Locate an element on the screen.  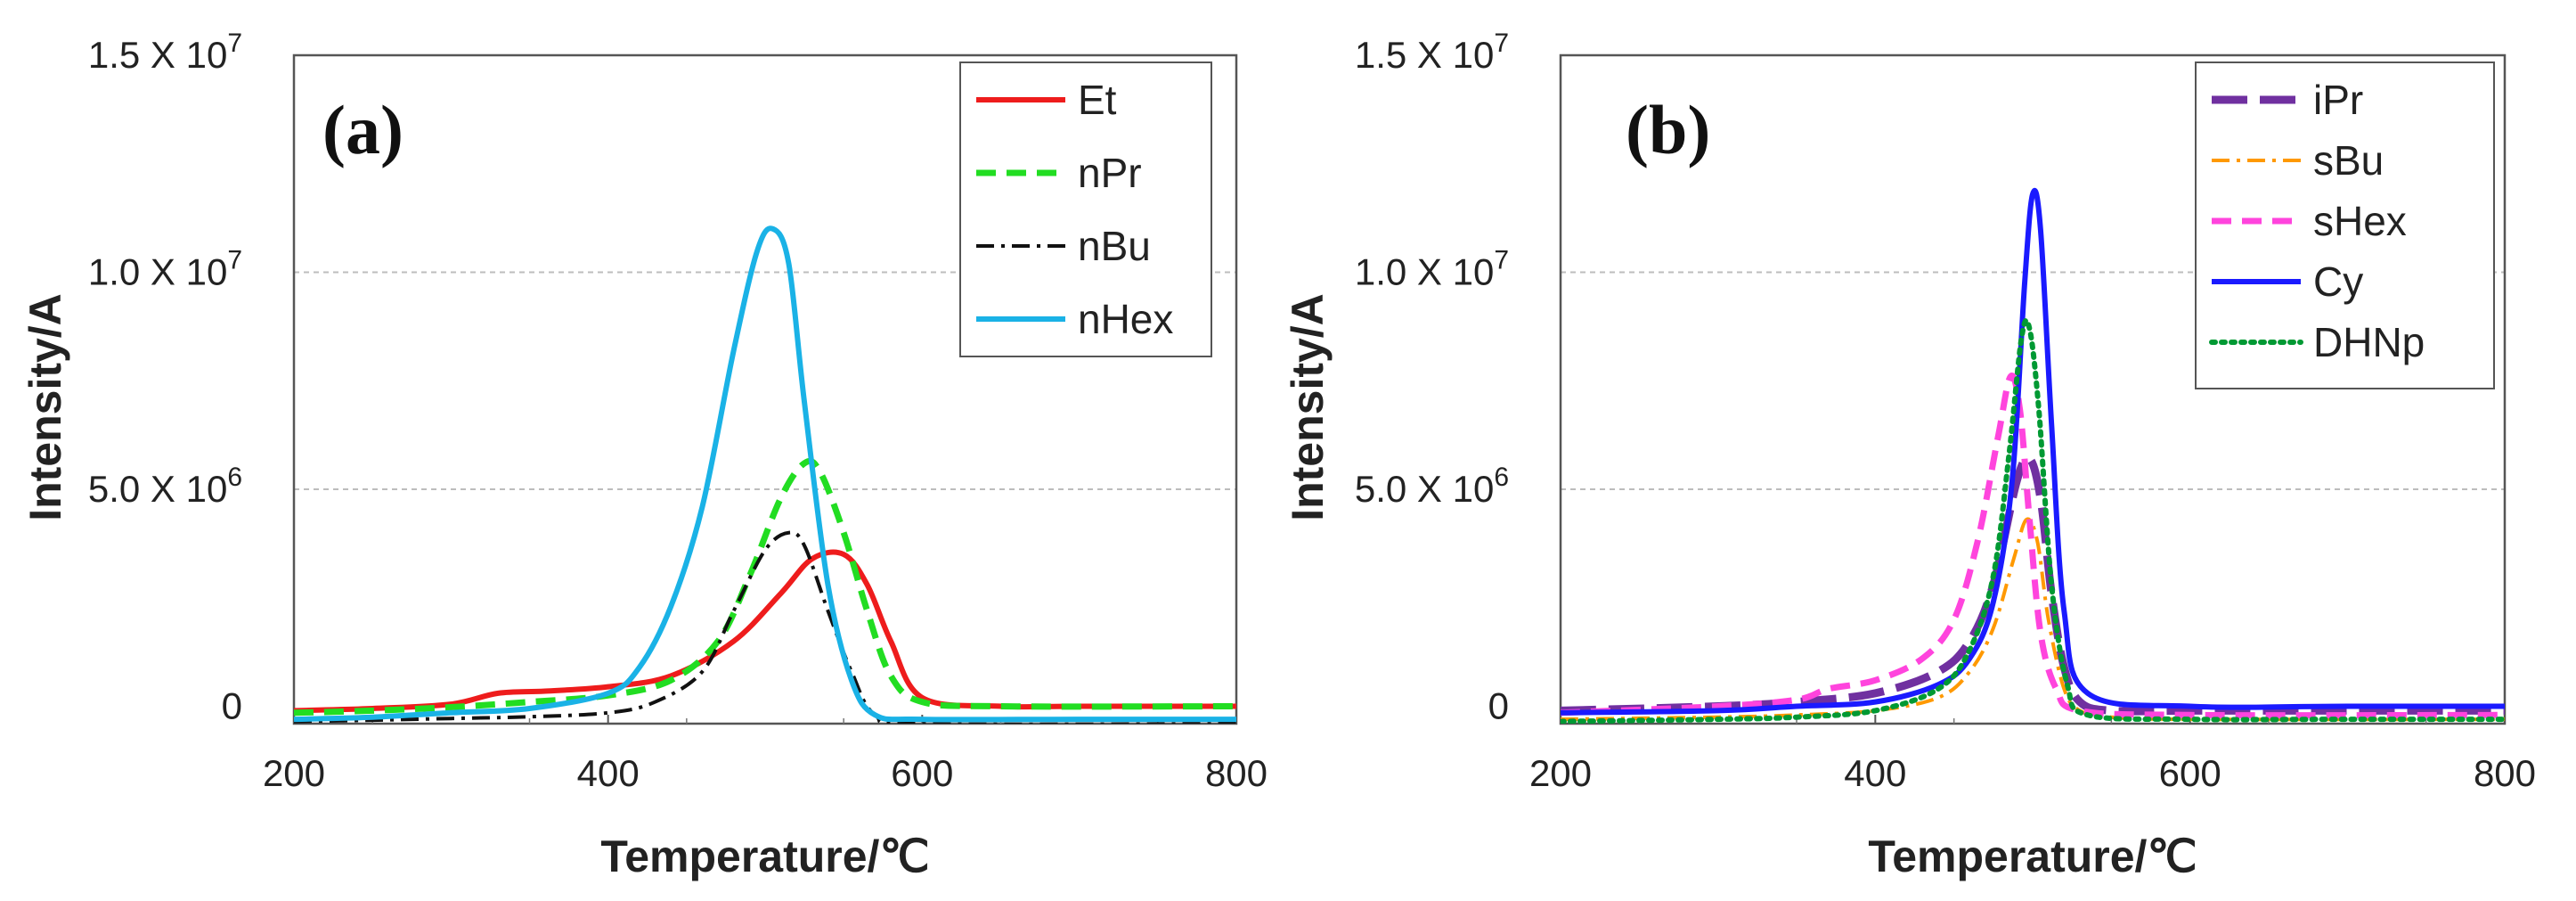
legend: Et nPr nBu nHex is located at coordinates (1086, 209).